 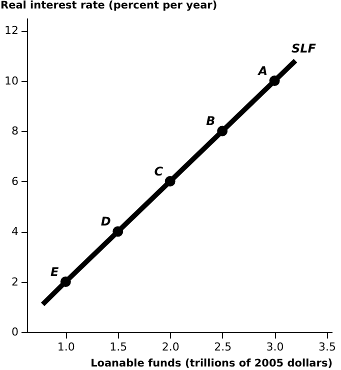 I want to click on x-tick-label: 2.5, so click(x=223, y=347).